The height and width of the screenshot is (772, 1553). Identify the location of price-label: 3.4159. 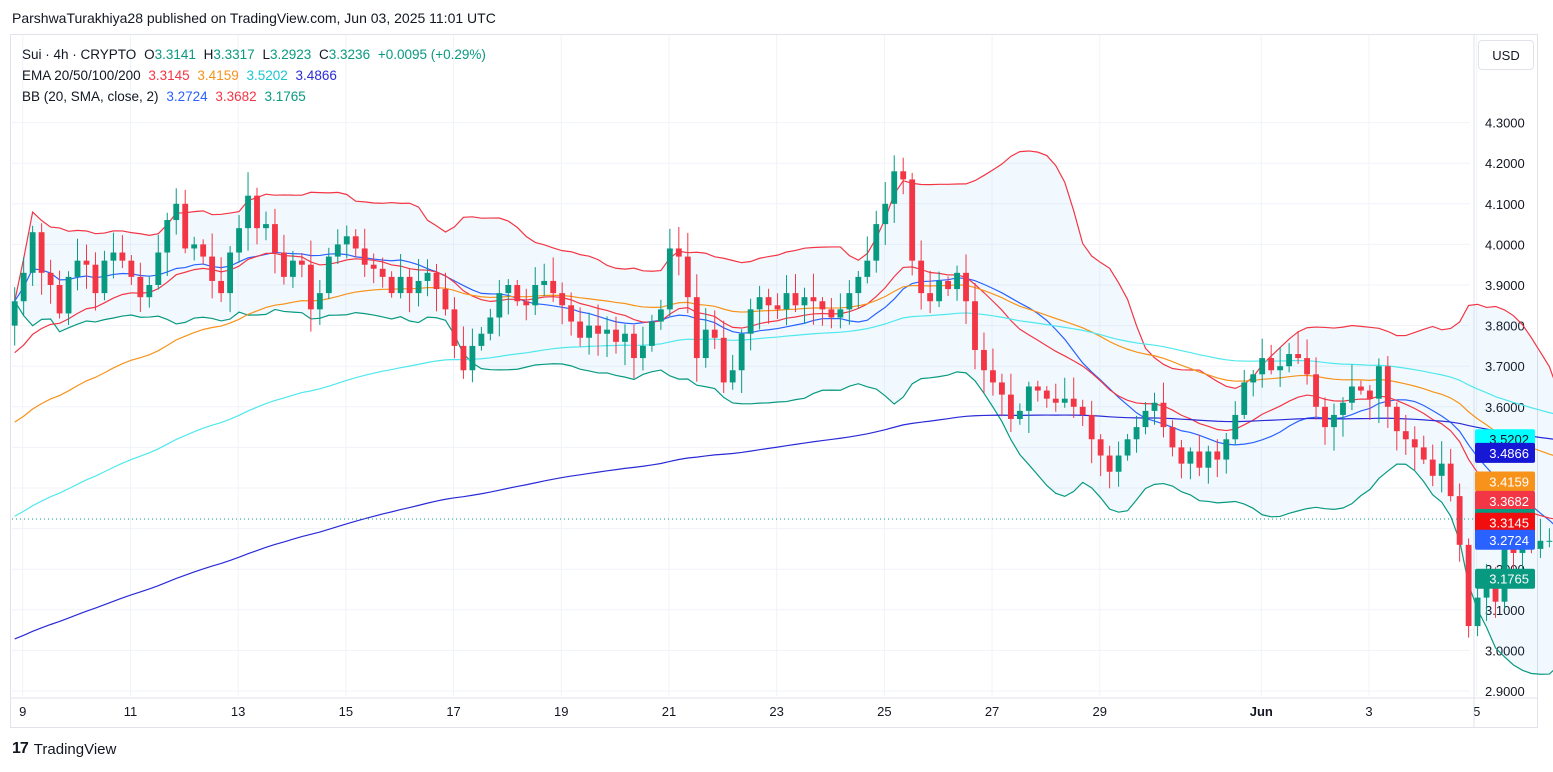
(1505, 481).